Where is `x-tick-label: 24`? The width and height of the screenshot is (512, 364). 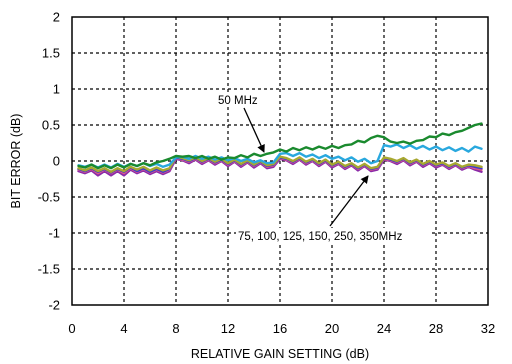 x-tick-label: 24 is located at coordinates (384, 328).